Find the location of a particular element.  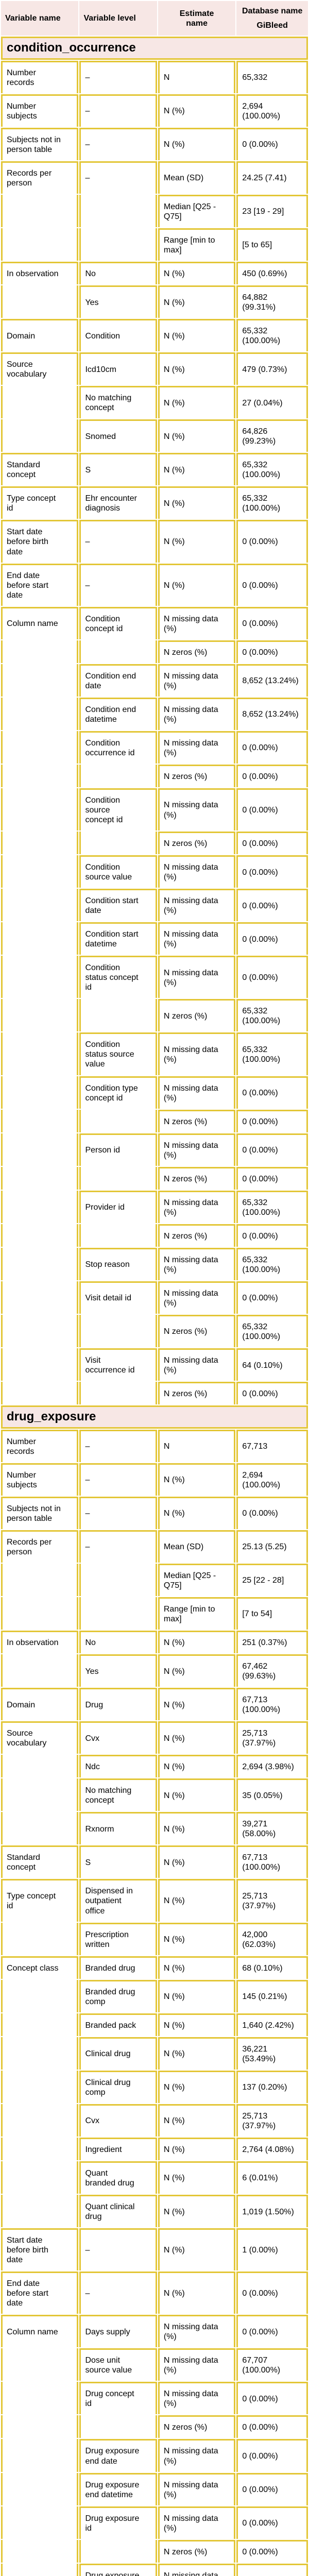

cell-variable-level: Provider id is located at coordinates (118, 1206).